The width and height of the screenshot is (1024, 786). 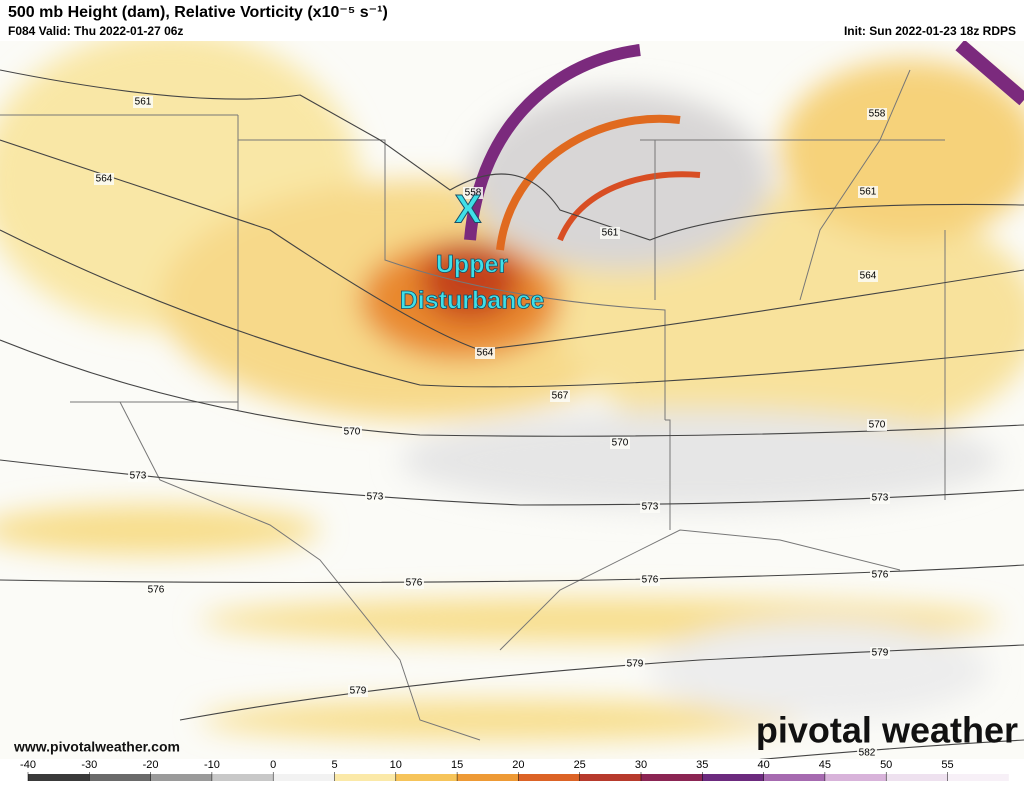 I want to click on colorbar-tick-label: 50, so click(x=886, y=765).